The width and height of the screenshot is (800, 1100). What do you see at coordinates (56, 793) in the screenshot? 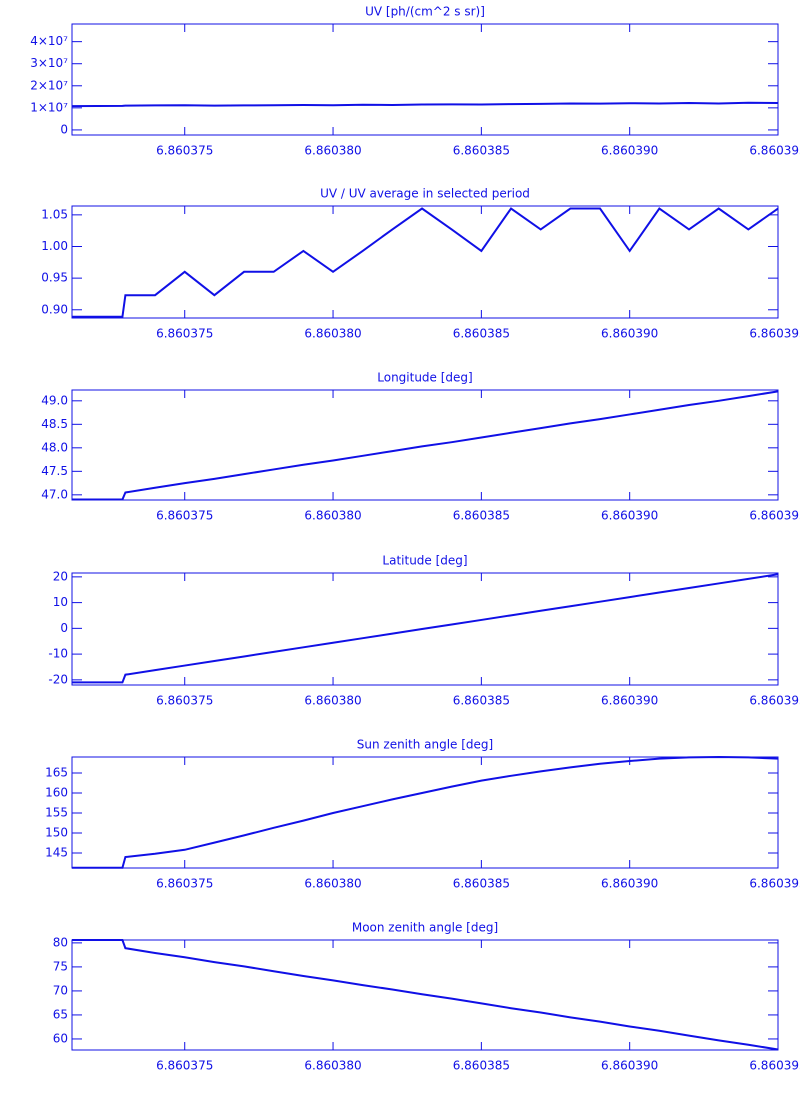
I see `y-tick-label: 160` at bounding box center [56, 793].